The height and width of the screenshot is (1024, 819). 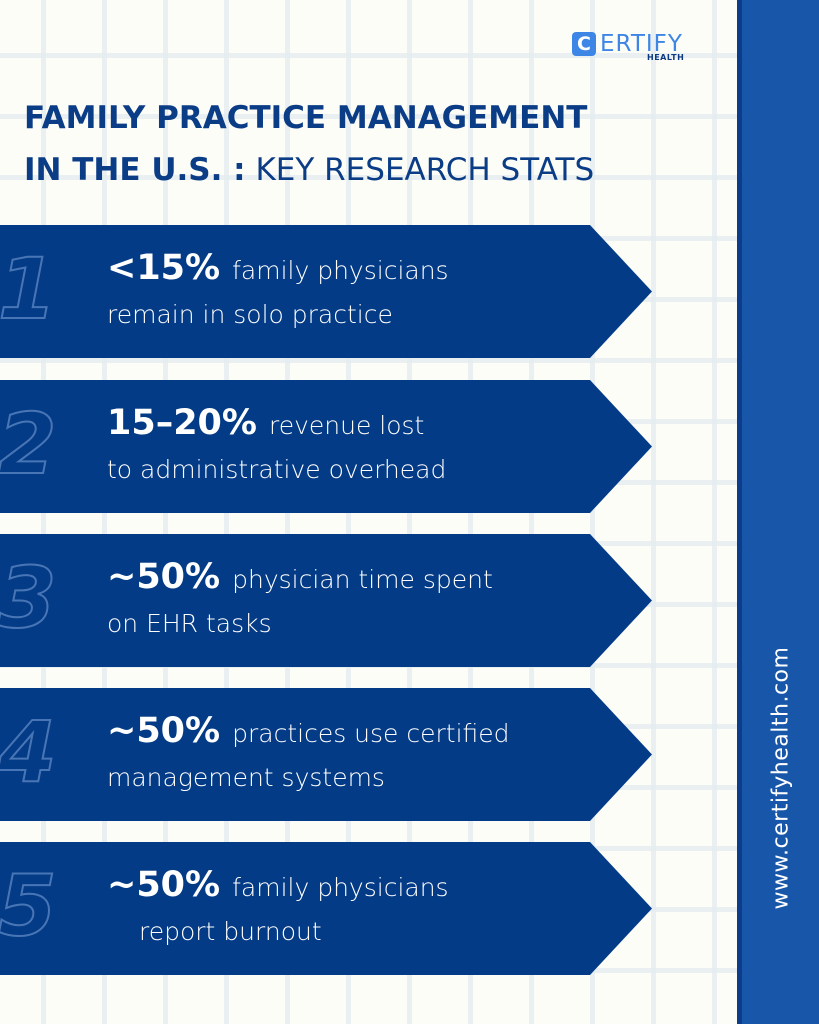 What do you see at coordinates (778, 512) in the screenshot?
I see `sidebar: www.certifyhealth.com` at bounding box center [778, 512].